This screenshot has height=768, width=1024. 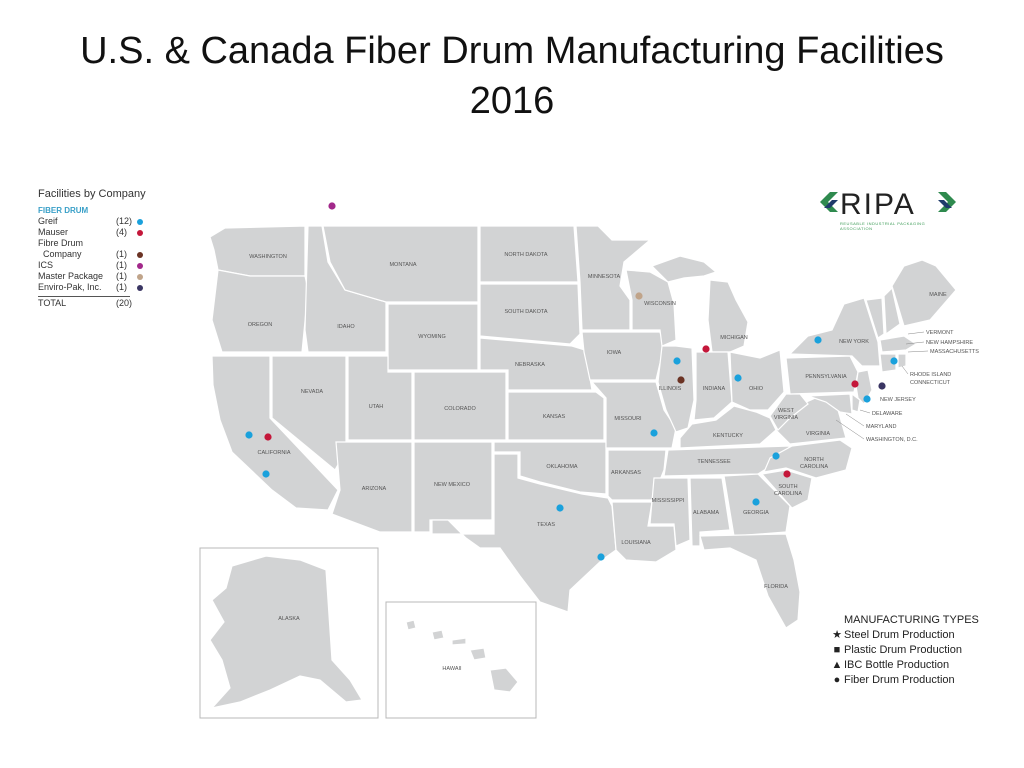 What do you see at coordinates (728, 316) in the screenshot?
I see `state-michigan` at bounding box center [728, 316].